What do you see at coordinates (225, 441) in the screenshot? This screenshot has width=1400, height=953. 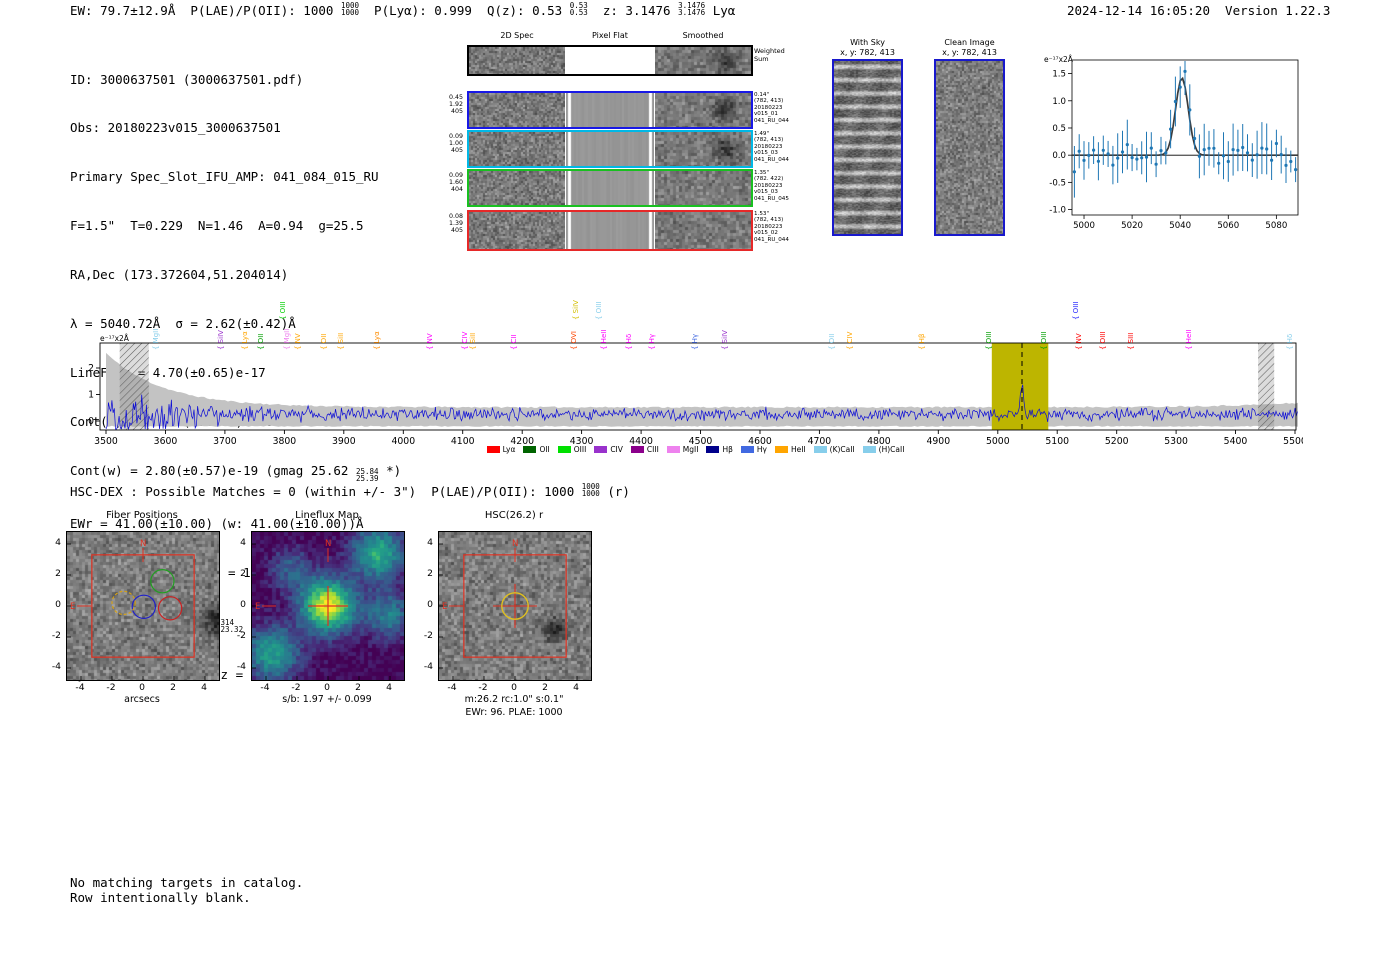 I see `svg-text: 3700` at bounding box center [225, 441].